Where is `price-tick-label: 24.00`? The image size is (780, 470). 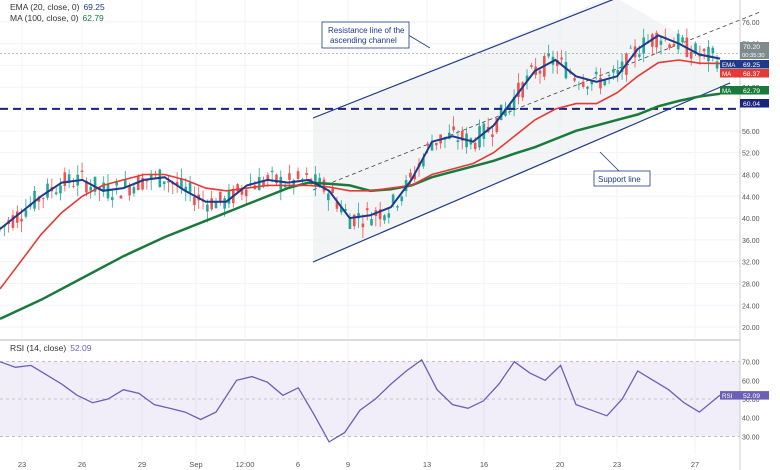 price-tick-label: 24.00 is located at coordinates (751, 306).